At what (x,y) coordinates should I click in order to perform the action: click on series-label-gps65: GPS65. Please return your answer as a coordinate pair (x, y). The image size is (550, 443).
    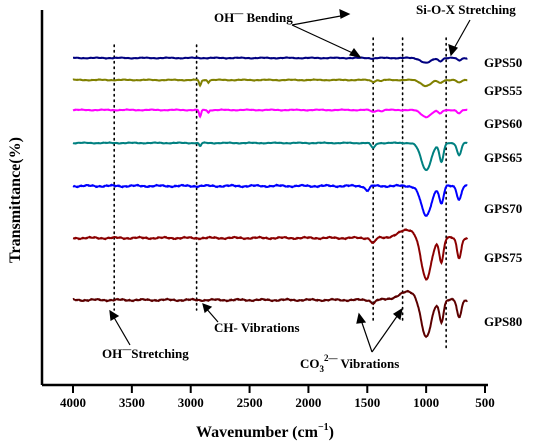
    Looking at the image, I should click on (503, 157).